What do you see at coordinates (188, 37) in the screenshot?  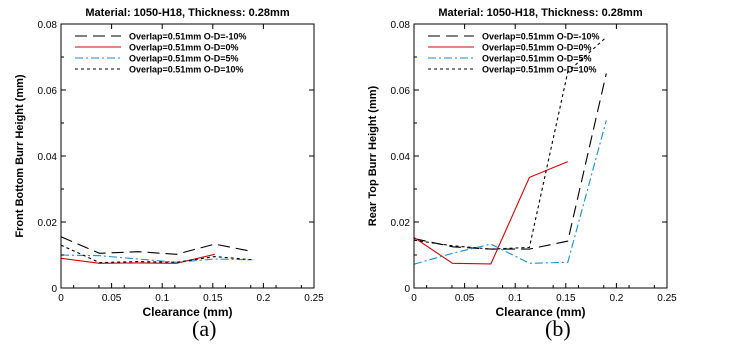 I see `legend-label-a-0: Overlap=0.51mm O-D=-10%` at bounding box center [188, 37].